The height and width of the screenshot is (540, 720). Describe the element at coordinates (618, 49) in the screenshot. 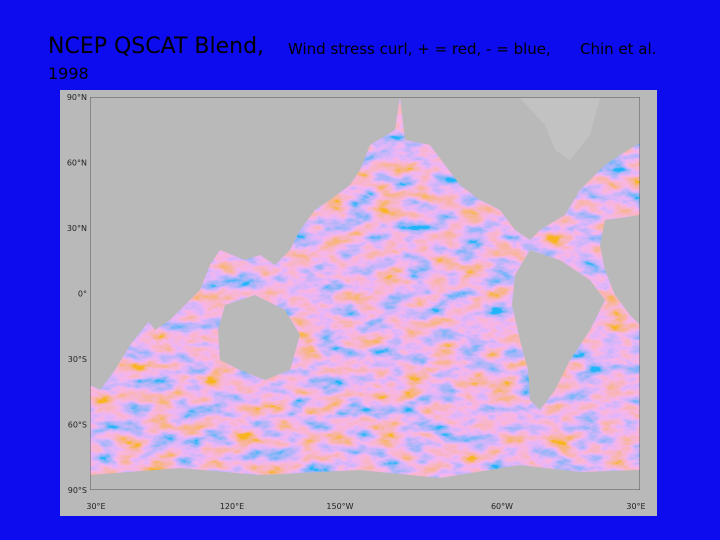

I see `credit: Chin et al.` at that location.